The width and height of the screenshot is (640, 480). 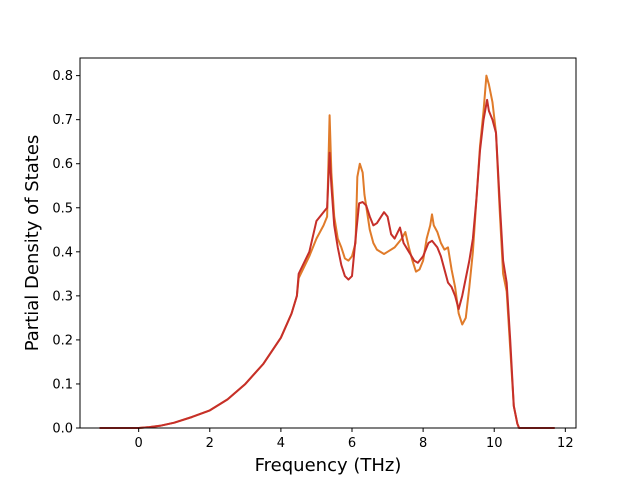 I want to click on x-axis-label: Frequency (THz), so click(x=328, y=465).